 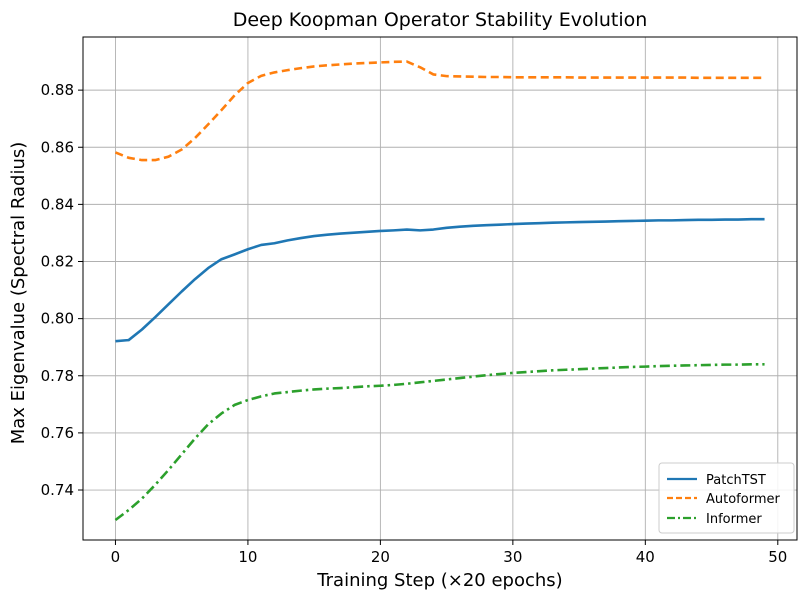 I want to click on y-tick-label: 0.84, so click(x=57, y=204).